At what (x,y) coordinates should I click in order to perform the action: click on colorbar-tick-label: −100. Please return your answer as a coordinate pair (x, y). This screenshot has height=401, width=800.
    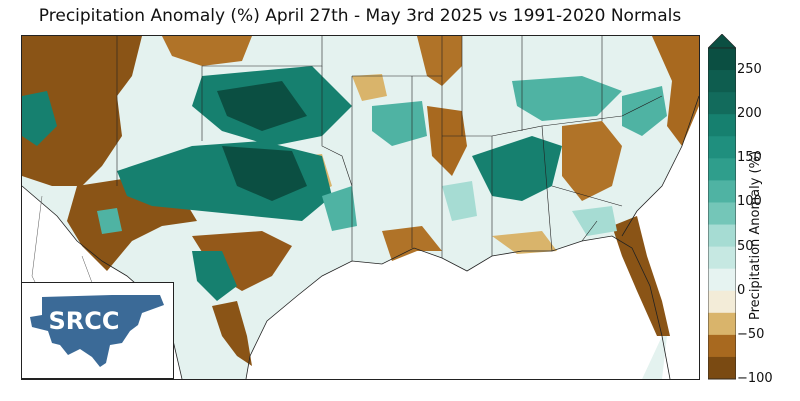
    Looking at the image, I should click on (755, 378).